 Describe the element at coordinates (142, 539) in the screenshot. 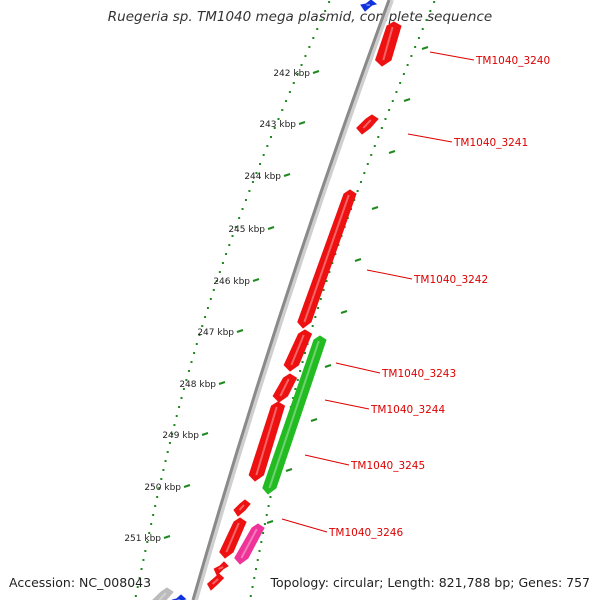

I see `scale-tick-label: 251 kbp` at that location.